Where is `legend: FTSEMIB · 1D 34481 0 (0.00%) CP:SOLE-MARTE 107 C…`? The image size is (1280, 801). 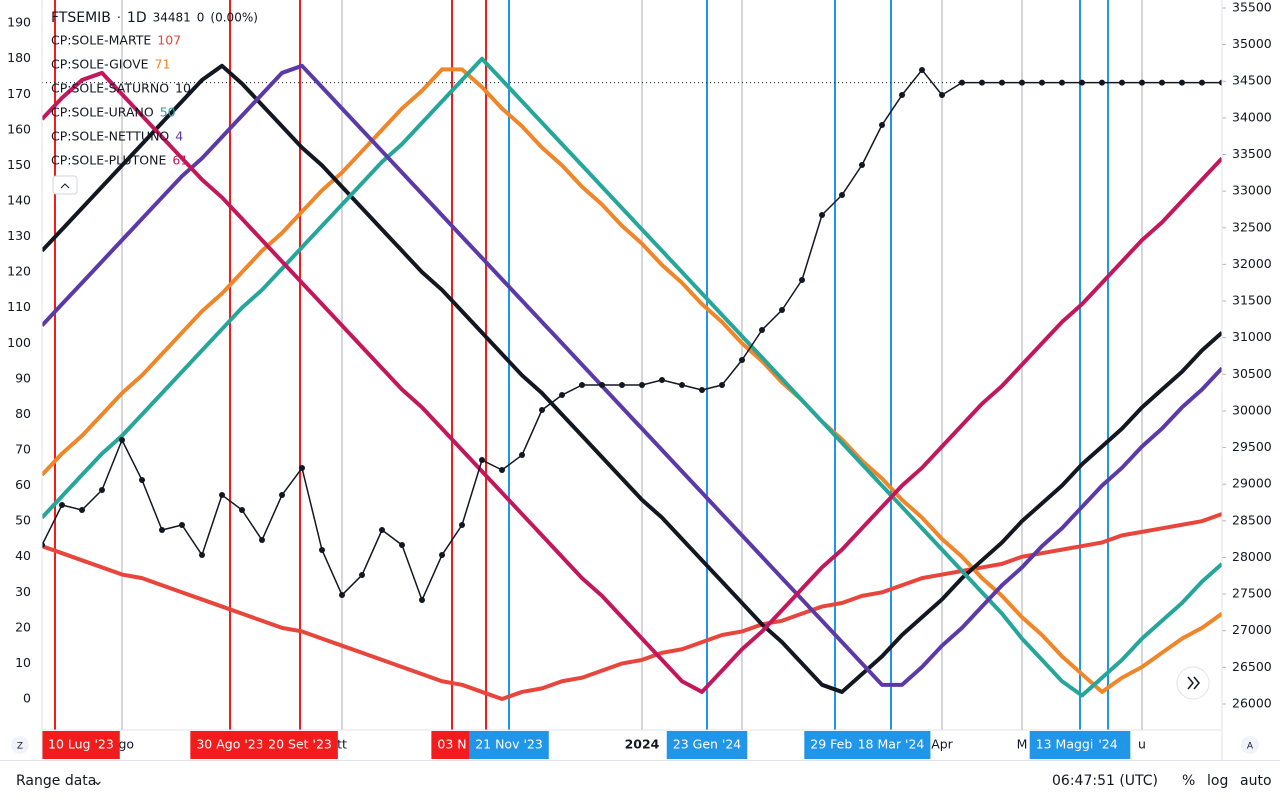
legend: FTSEMIB · 1D 34481 0 (0.00%) CP:SOLE-MARTE 107 C… is located at coordinates (154, 89).